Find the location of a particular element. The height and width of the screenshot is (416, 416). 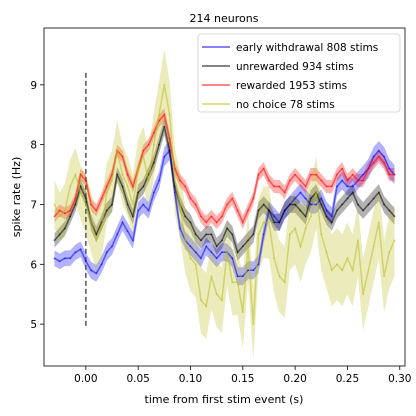

chart-title: 214 neurons is located at coordinates (224, 18).